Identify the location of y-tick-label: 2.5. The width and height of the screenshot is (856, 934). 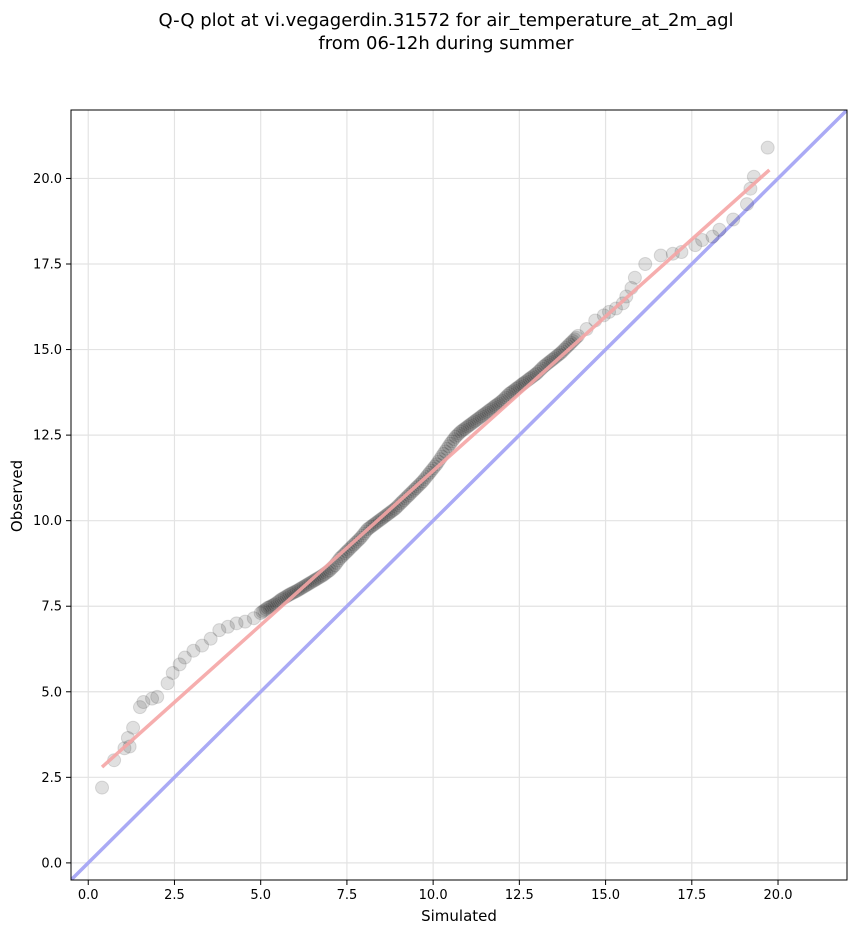
(51, 778).